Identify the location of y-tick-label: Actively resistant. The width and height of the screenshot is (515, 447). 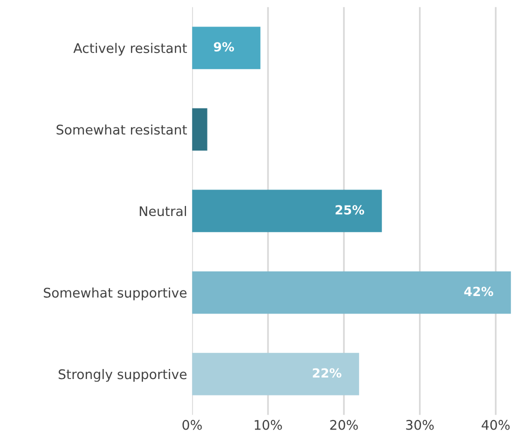
(130, 49).